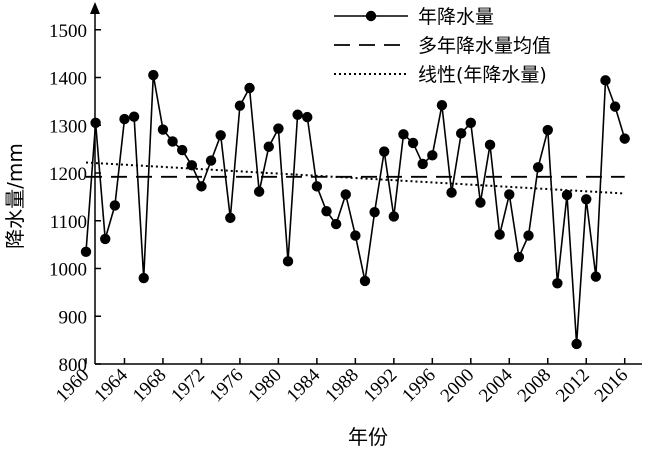 Image resolution: width=650 pixels, height=452 pixels. I want to click on x-tick-label: 2008, so click(535, 386).